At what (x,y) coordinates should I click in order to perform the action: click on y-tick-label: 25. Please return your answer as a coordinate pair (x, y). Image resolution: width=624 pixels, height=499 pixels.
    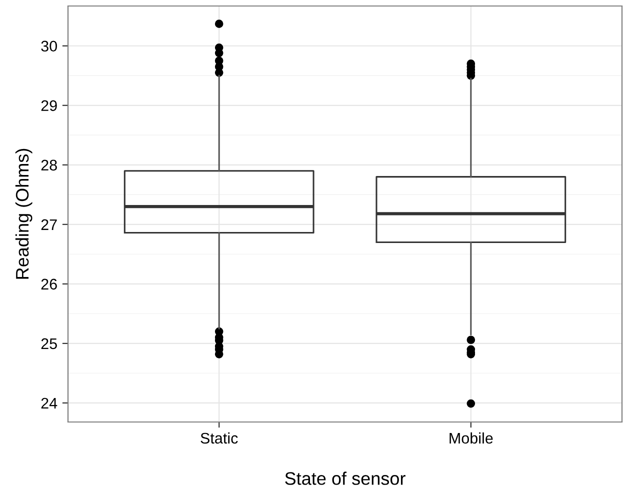
    Looking at the image, I should click on (49, 344).